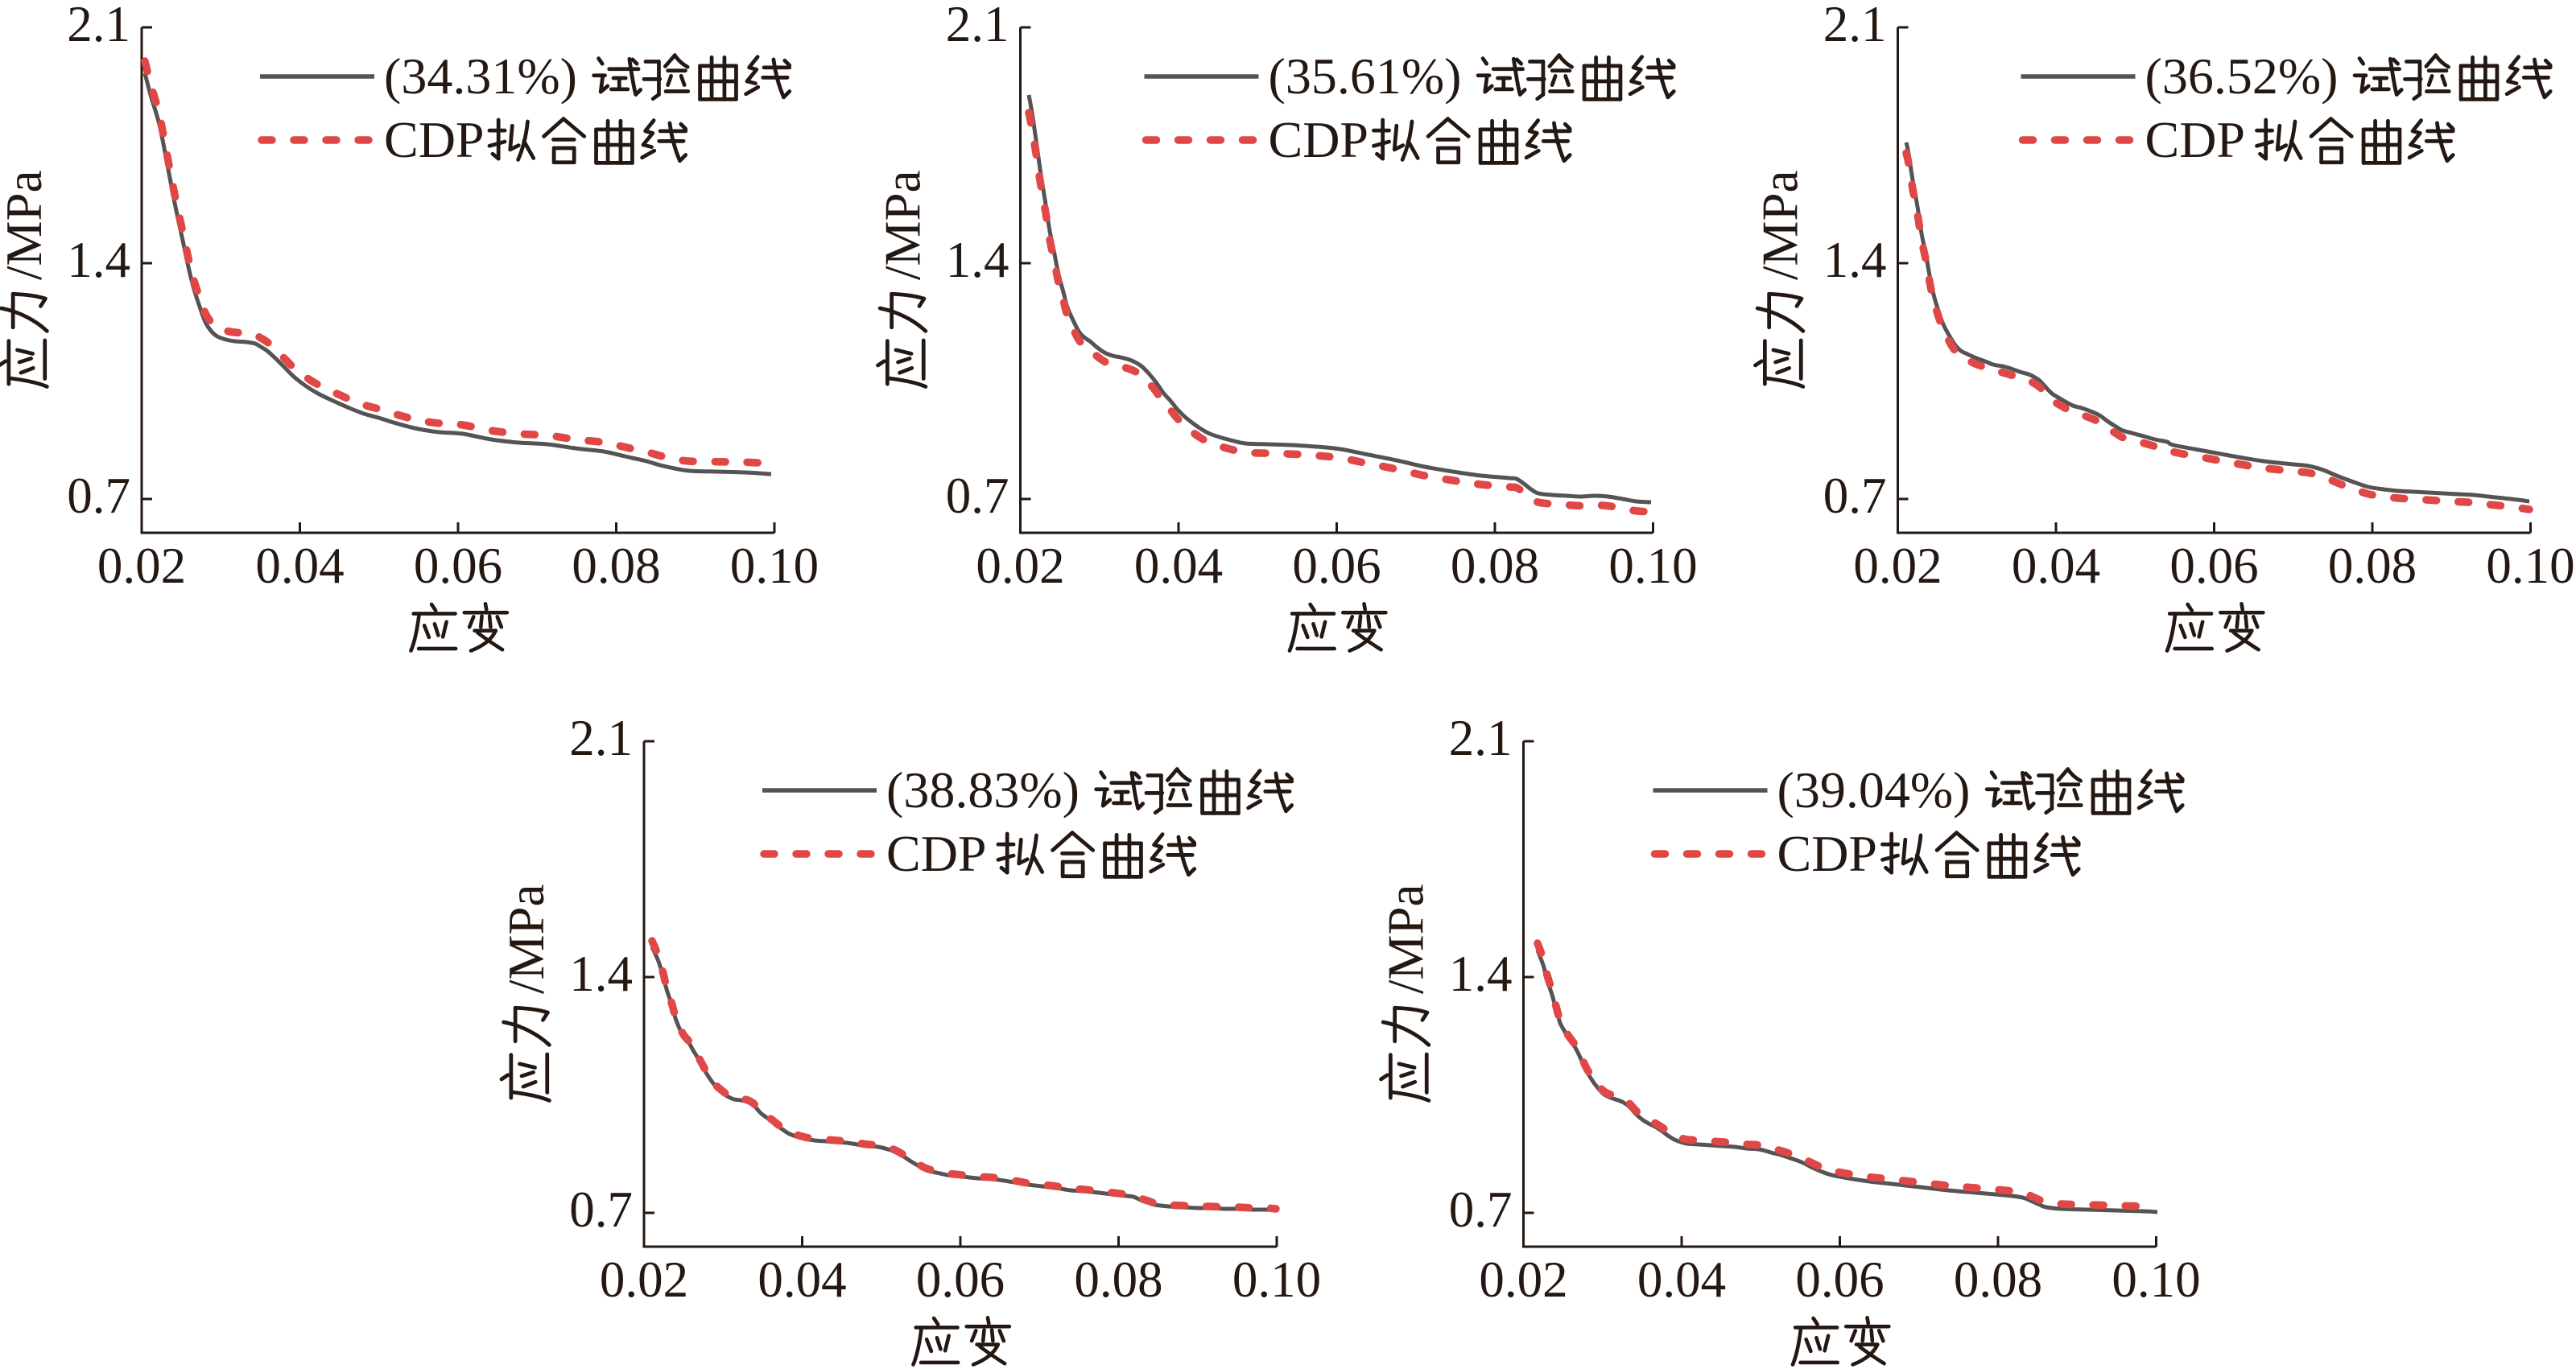 This screenshot has width=2576, height=1369. Describe the element at coordinates (480, 76) in the screenshot. I see `svg-text: (34.31%)` at that location.